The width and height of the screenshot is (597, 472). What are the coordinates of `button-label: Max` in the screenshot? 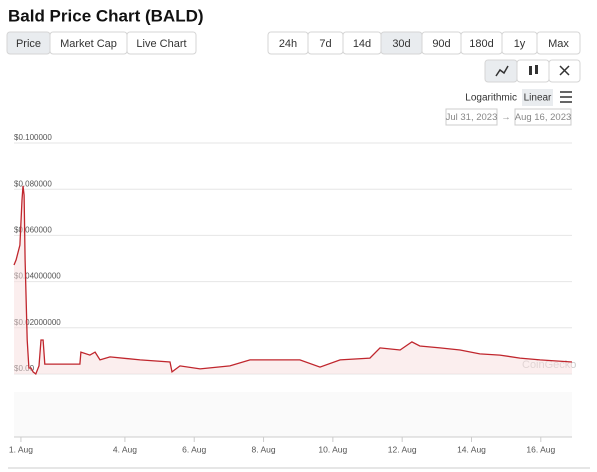 It's located at (558, 44).